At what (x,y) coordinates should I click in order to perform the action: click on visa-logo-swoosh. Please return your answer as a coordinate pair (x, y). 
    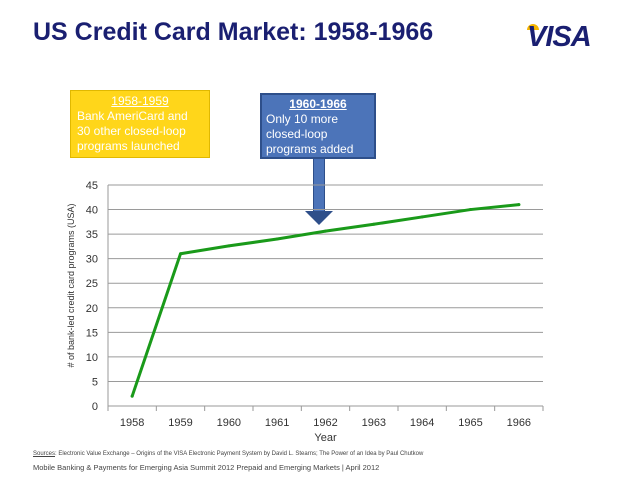
    Looking at the image, I should click on (533, 27).